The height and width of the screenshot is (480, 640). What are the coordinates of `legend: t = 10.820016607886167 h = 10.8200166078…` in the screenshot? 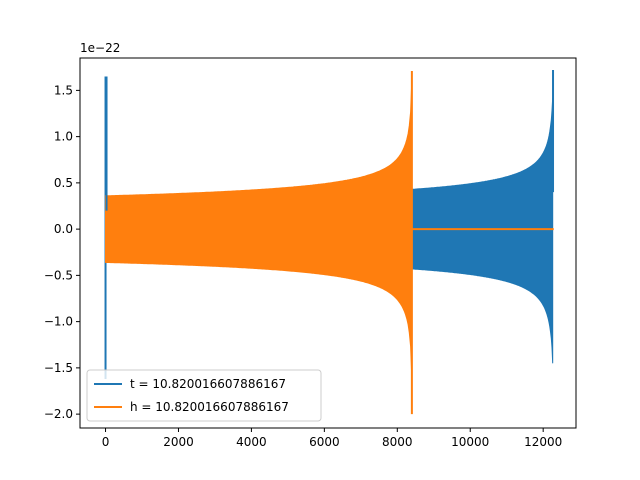 It's located at (204, 395).